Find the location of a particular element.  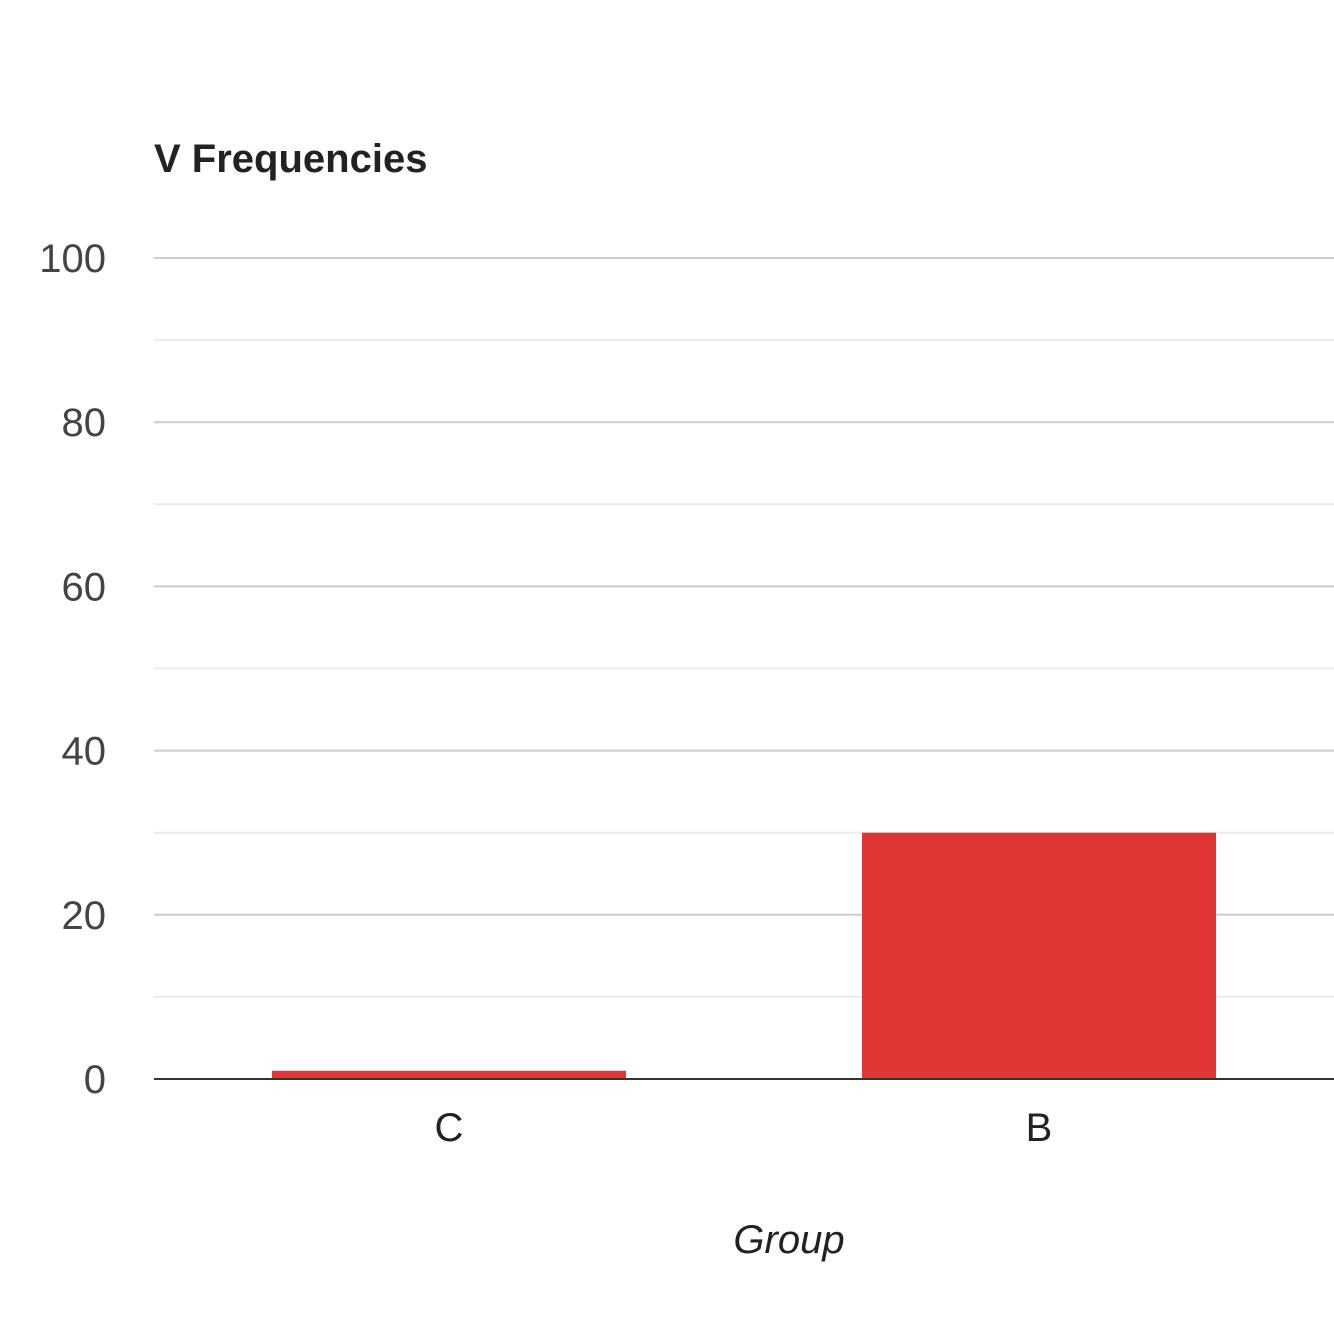

bar-b is located at coordinates (1039, 955).